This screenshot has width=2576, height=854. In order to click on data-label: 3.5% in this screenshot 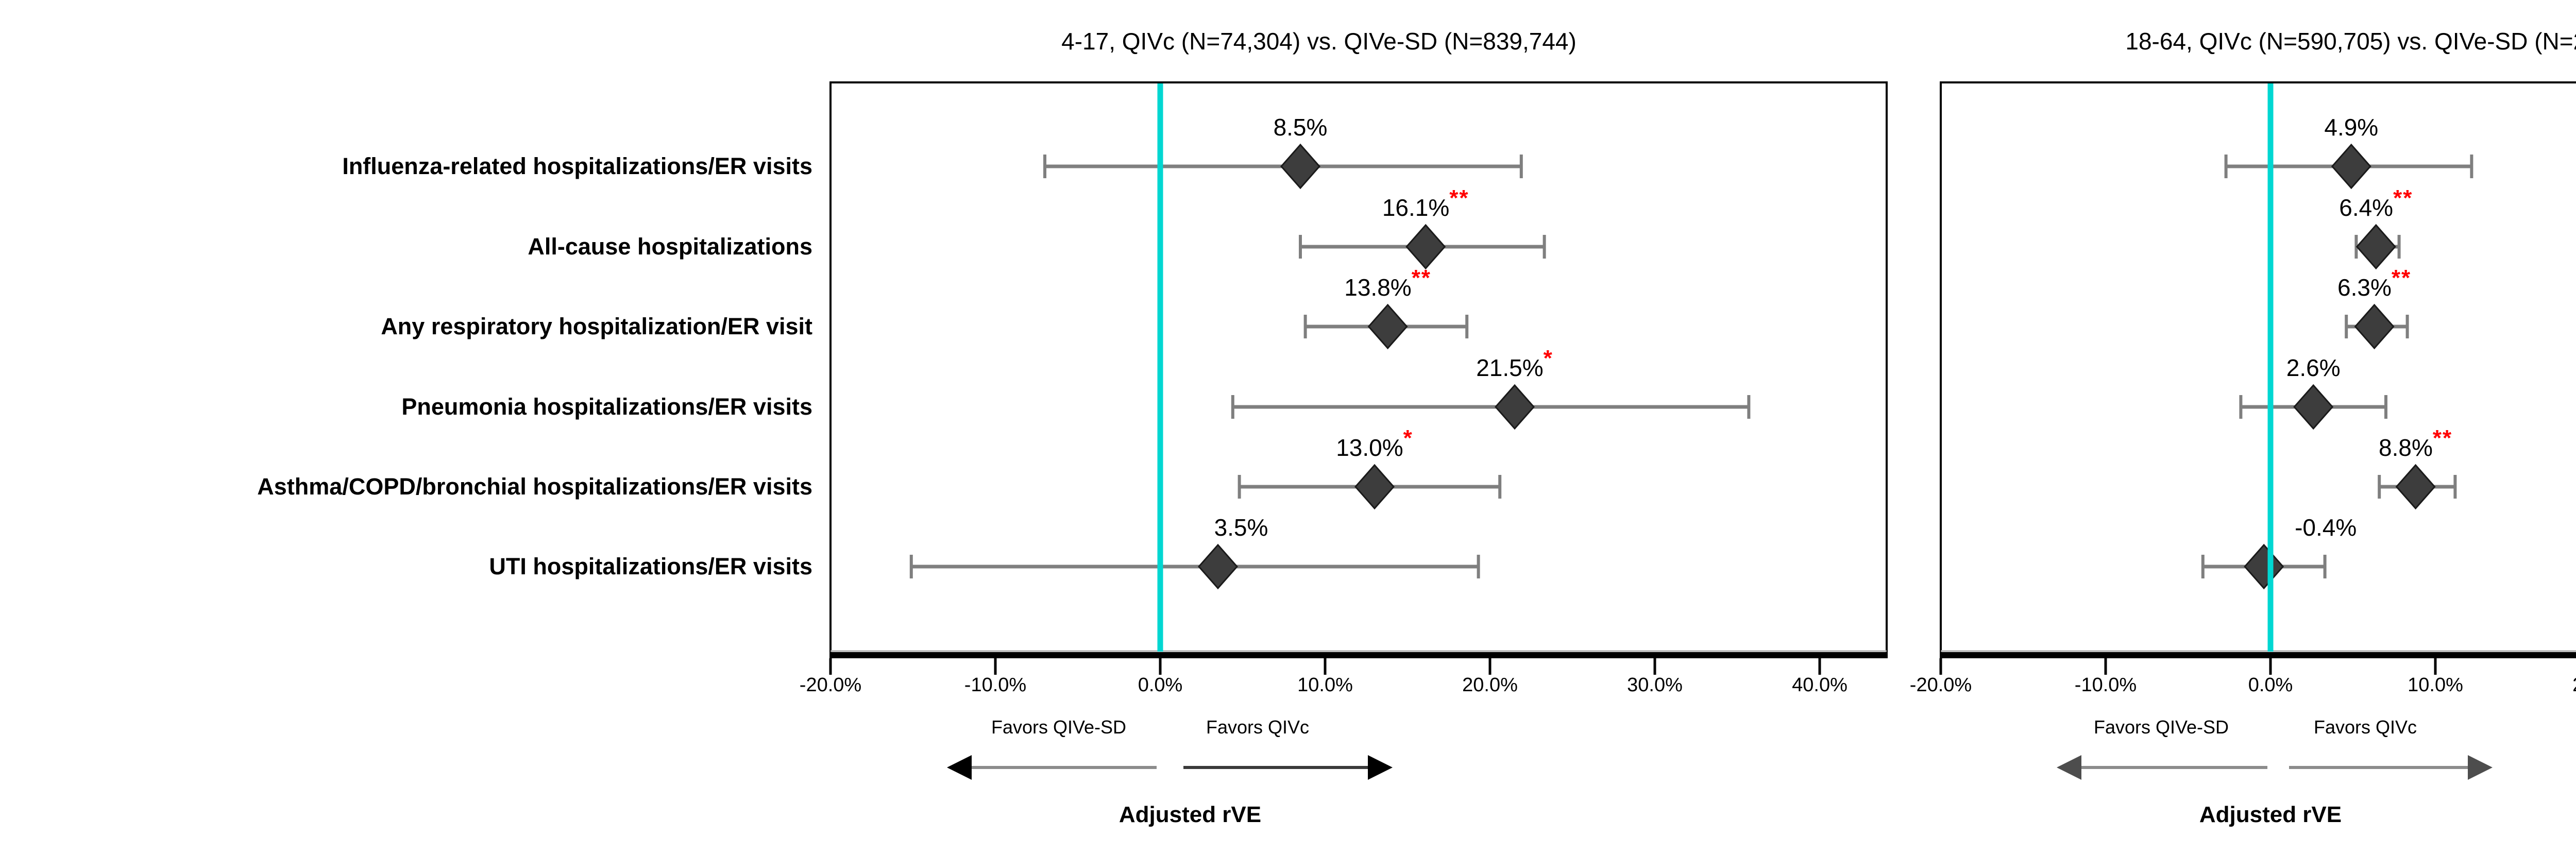, I will do `click(1241, 527)`.